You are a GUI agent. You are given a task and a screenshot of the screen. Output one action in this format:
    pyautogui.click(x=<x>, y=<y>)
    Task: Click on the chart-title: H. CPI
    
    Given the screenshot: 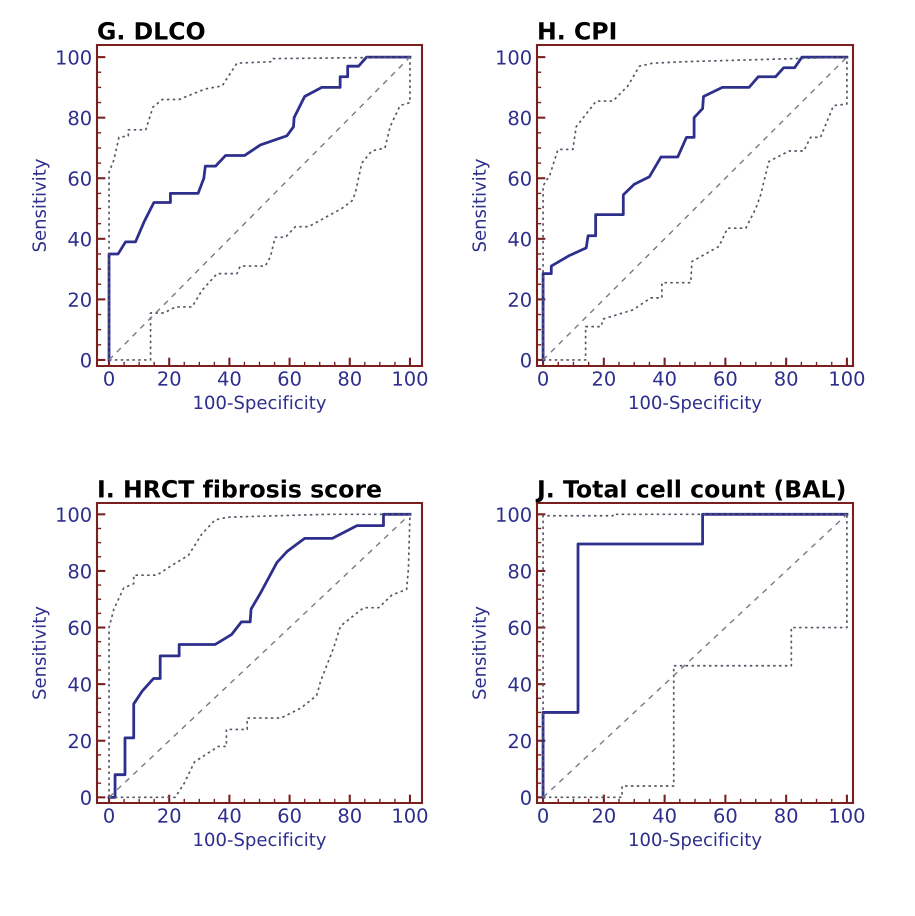 What is the action you would take?
    pyautogui.click(x=577, y=31)
    